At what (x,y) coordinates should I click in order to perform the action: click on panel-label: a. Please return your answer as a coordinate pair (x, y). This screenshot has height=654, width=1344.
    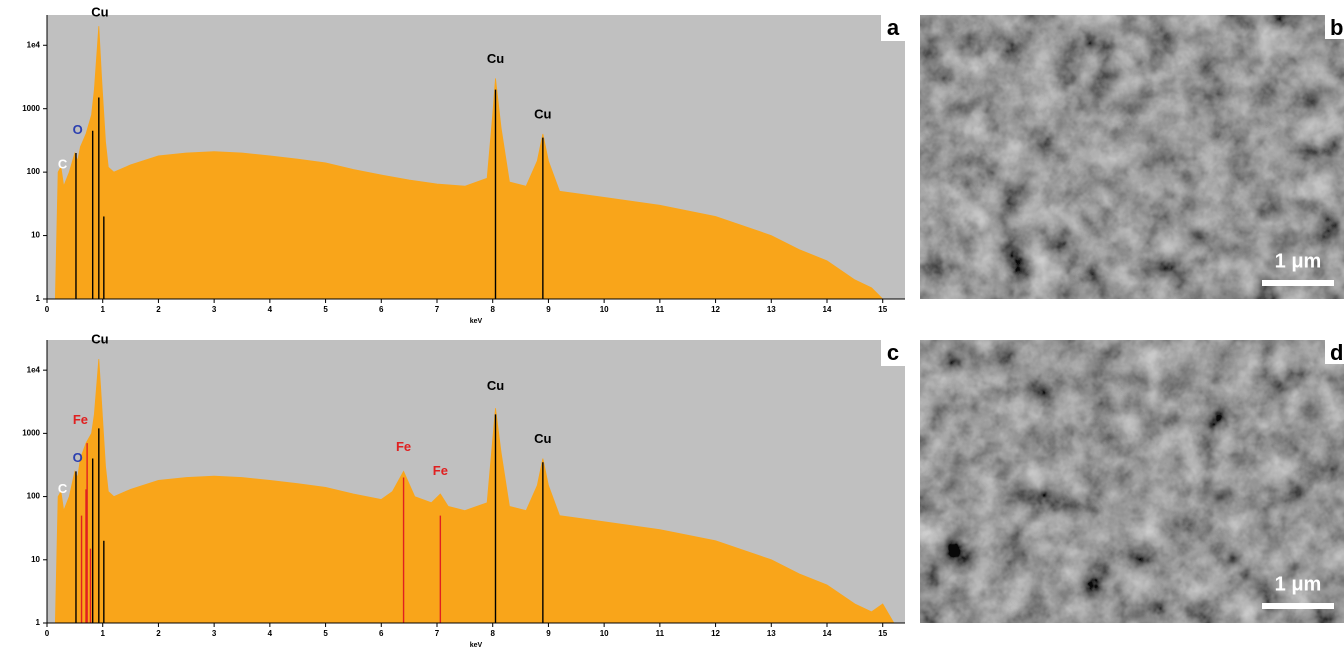
    Looking at the image, I should click on (893, 27).